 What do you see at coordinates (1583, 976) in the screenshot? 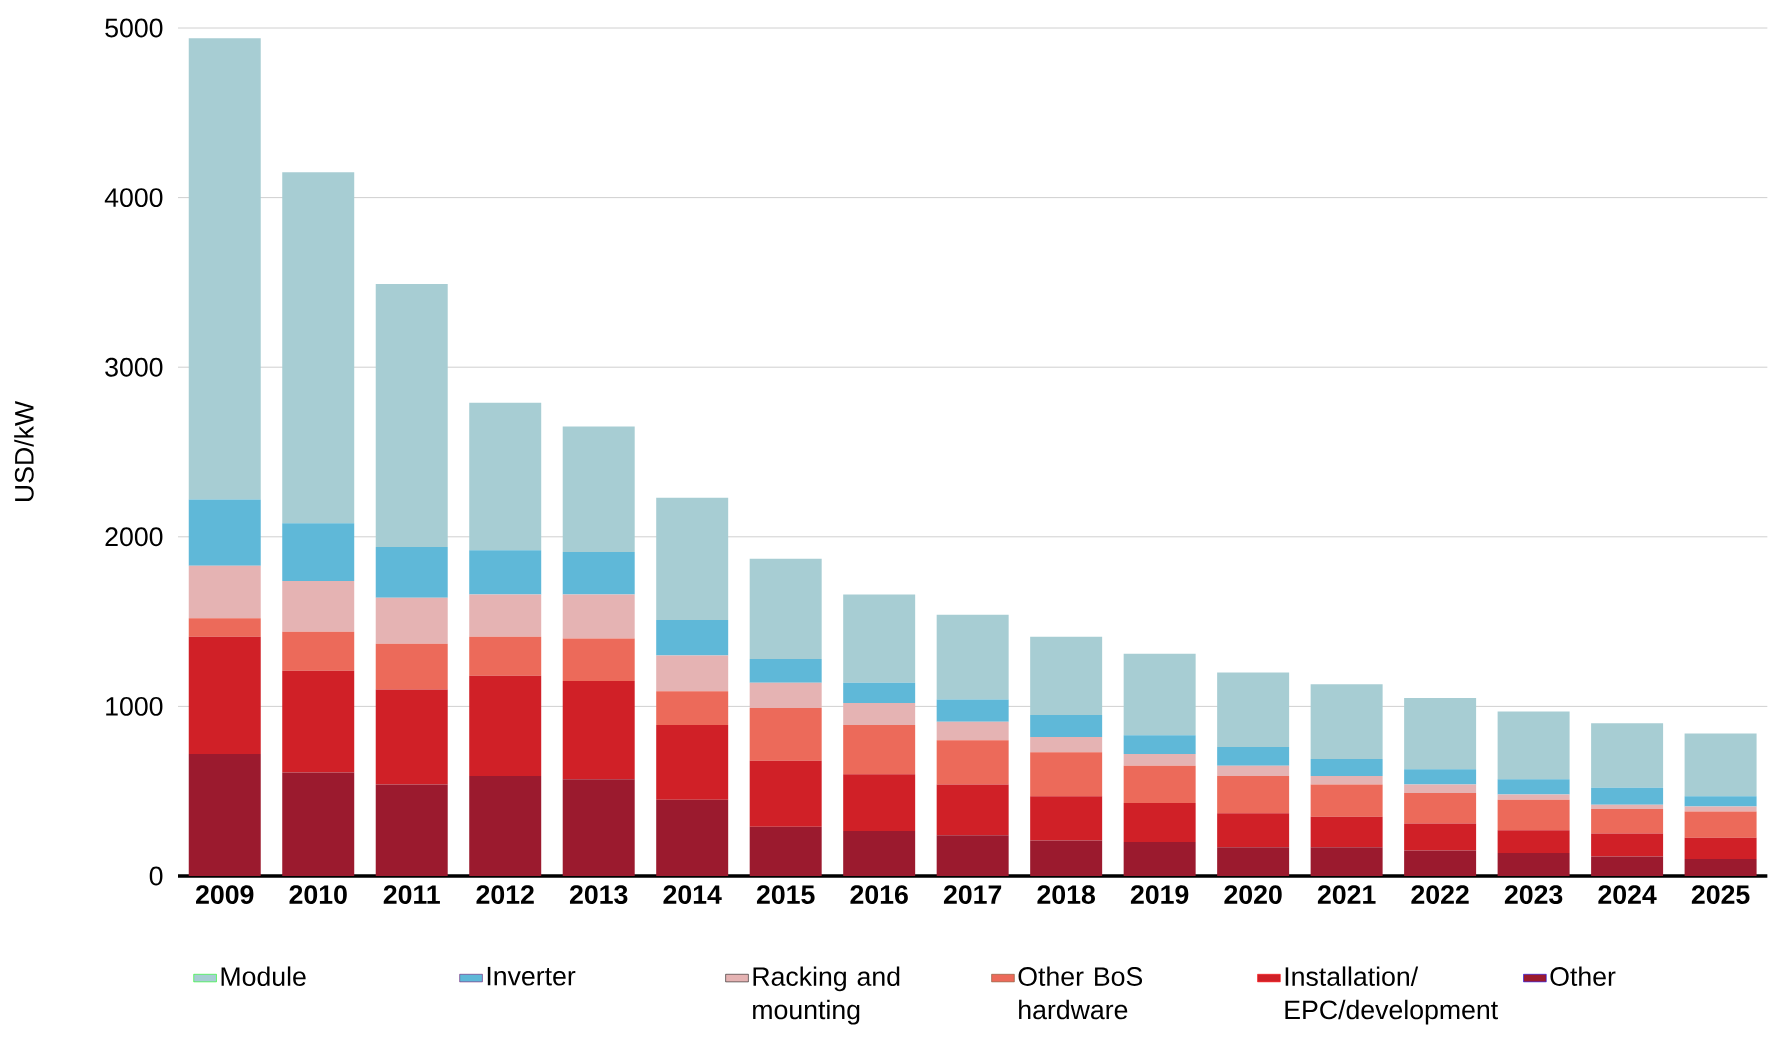
I see `legend-label: Other` at bounding box center [1583, 976].